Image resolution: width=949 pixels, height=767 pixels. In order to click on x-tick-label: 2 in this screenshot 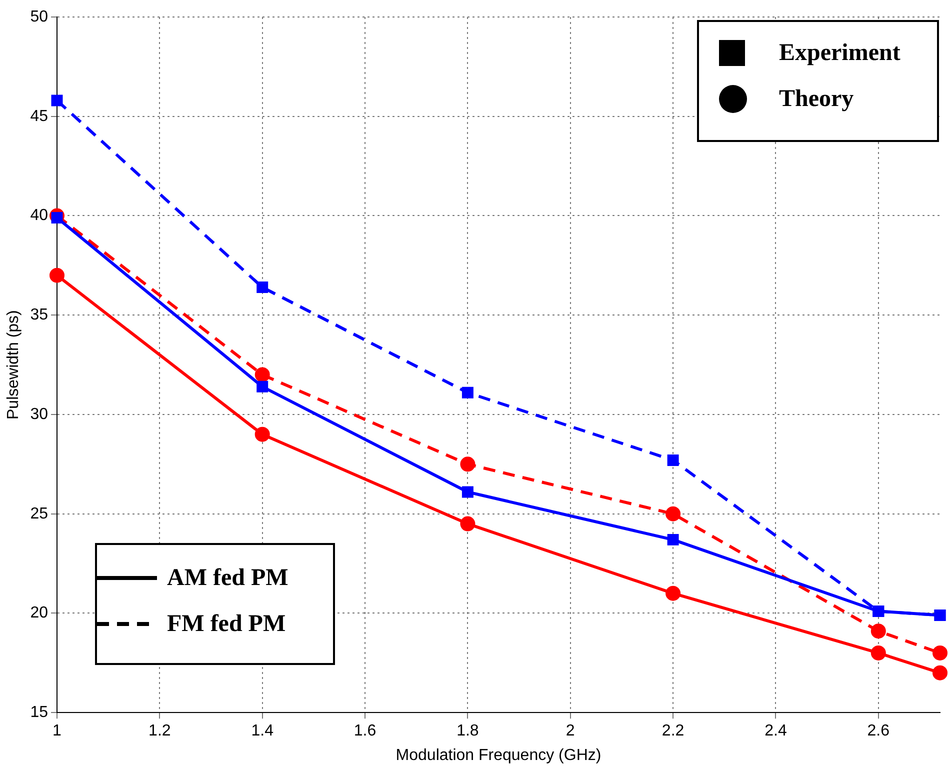, I will do `click(570, 731)`.